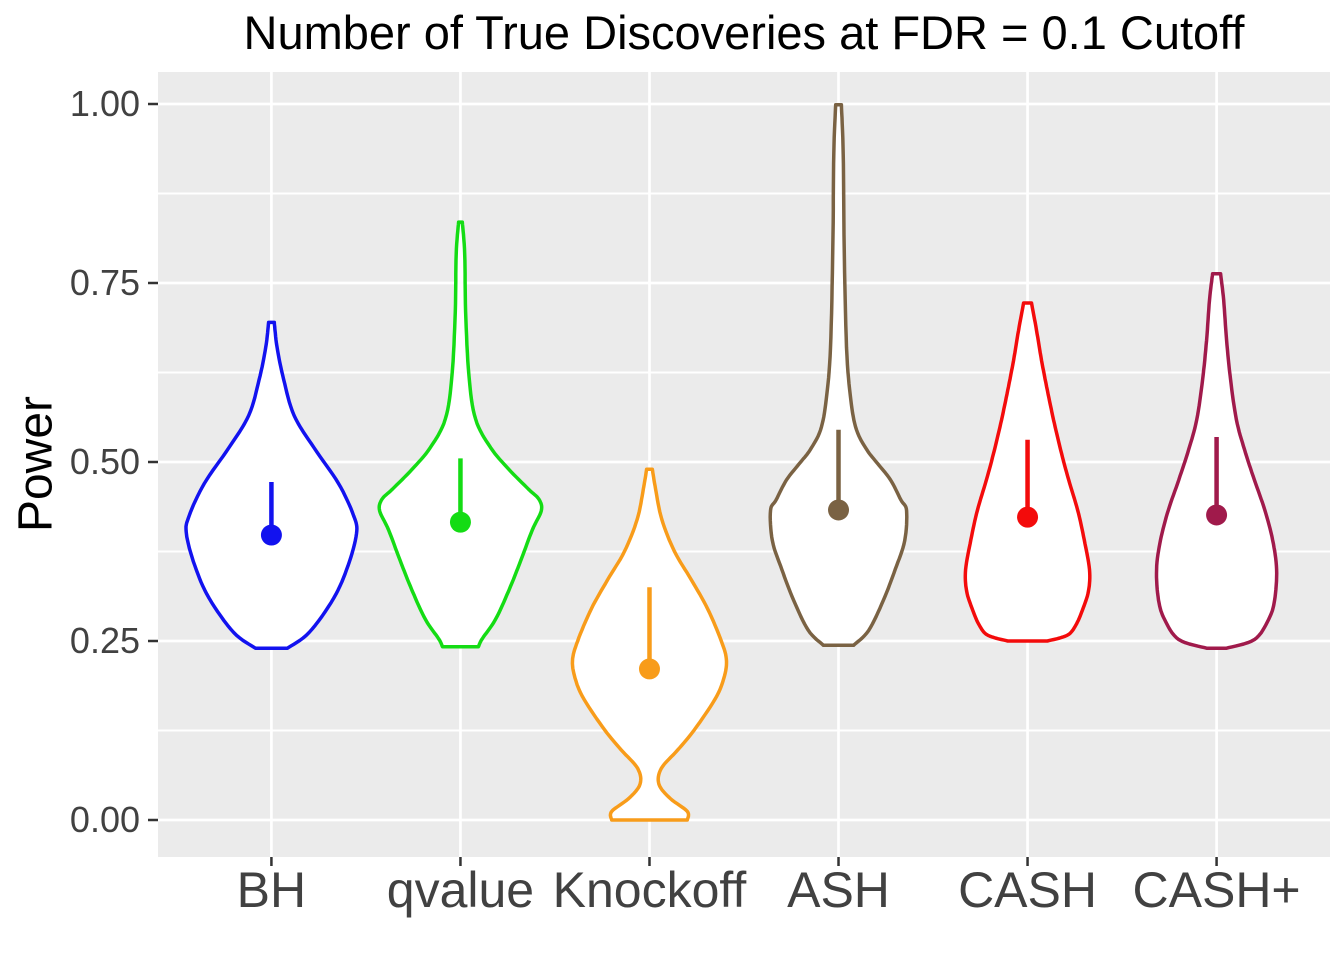 This screenshot has width=1344, height=960. I want to click on mean-dot-CASH+, so click(1217, 515).